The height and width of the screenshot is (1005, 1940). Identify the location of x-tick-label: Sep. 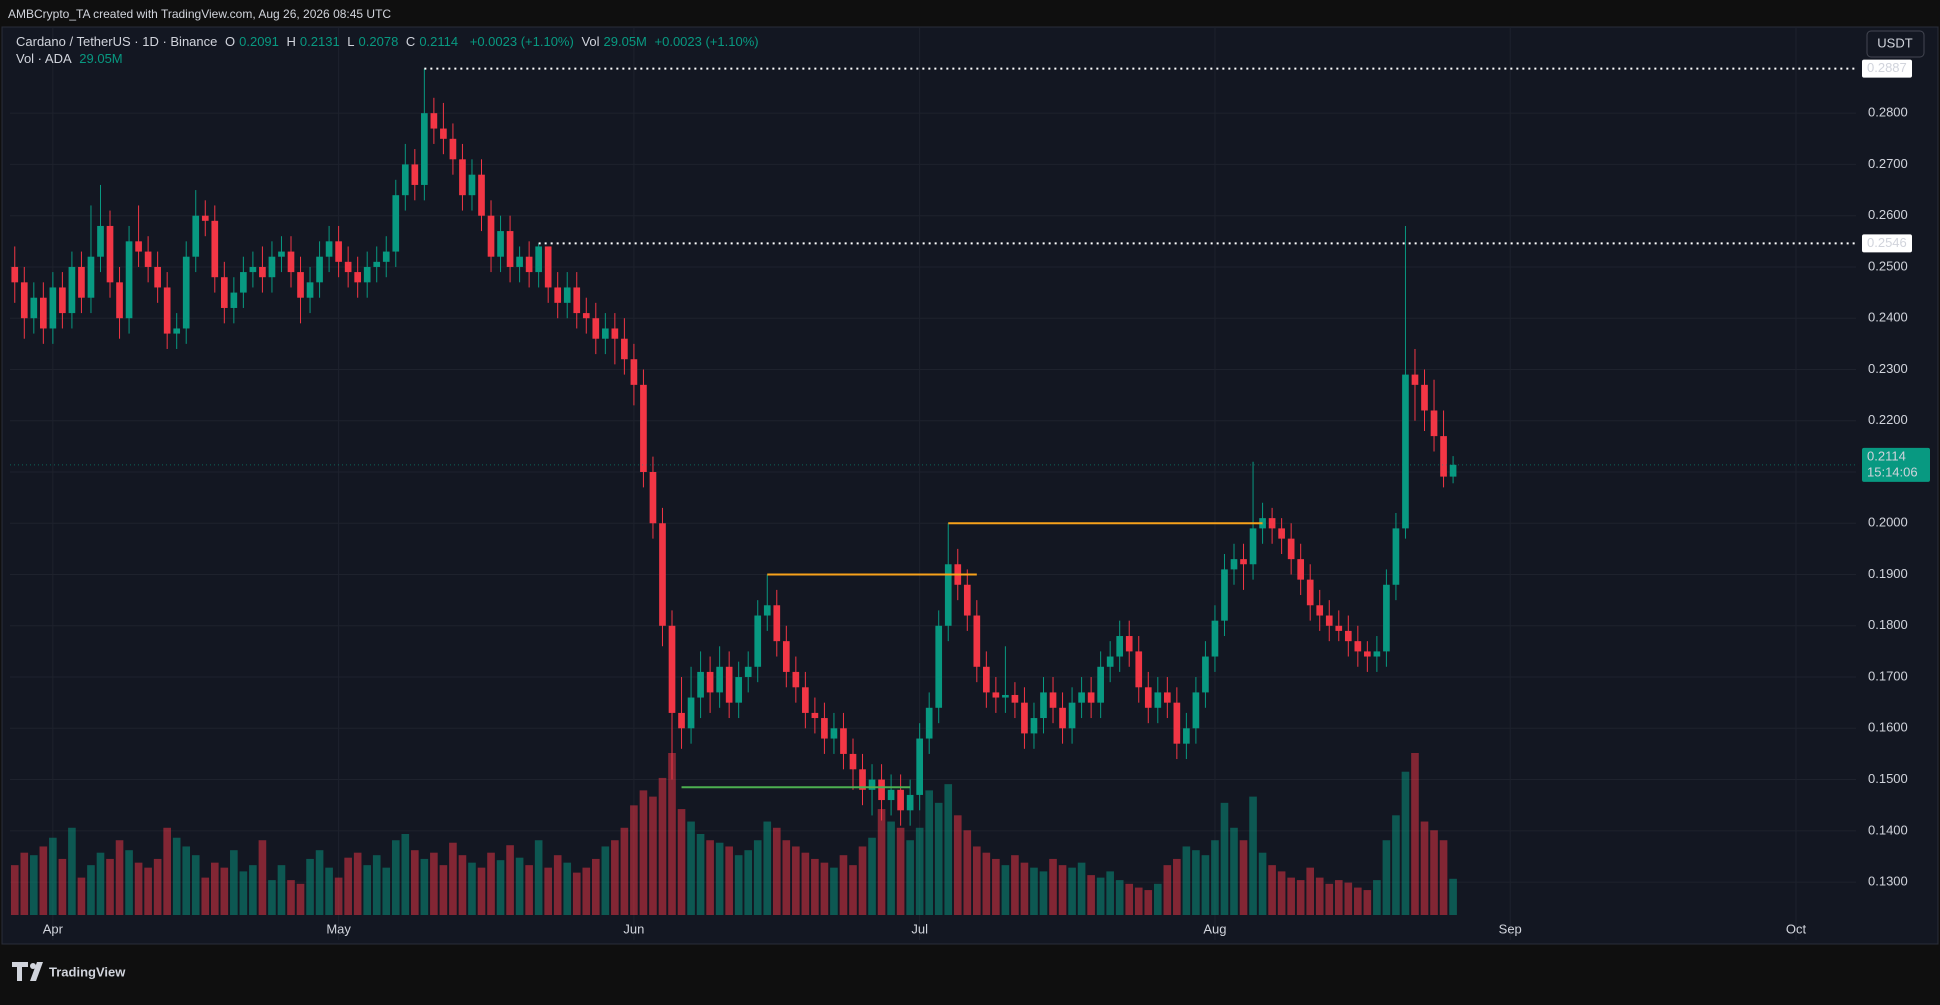
(1510, 928).